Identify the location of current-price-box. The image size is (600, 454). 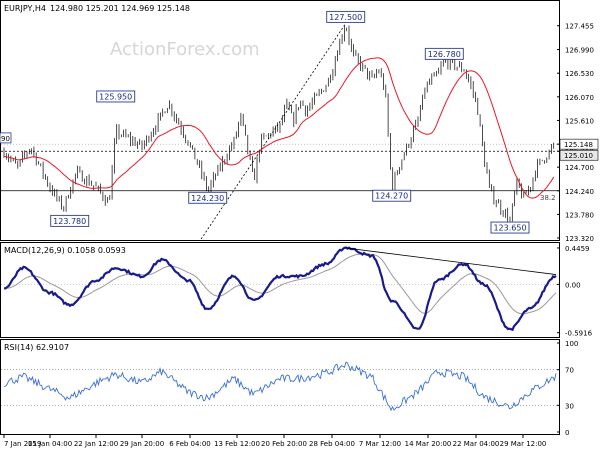
(579, 144).